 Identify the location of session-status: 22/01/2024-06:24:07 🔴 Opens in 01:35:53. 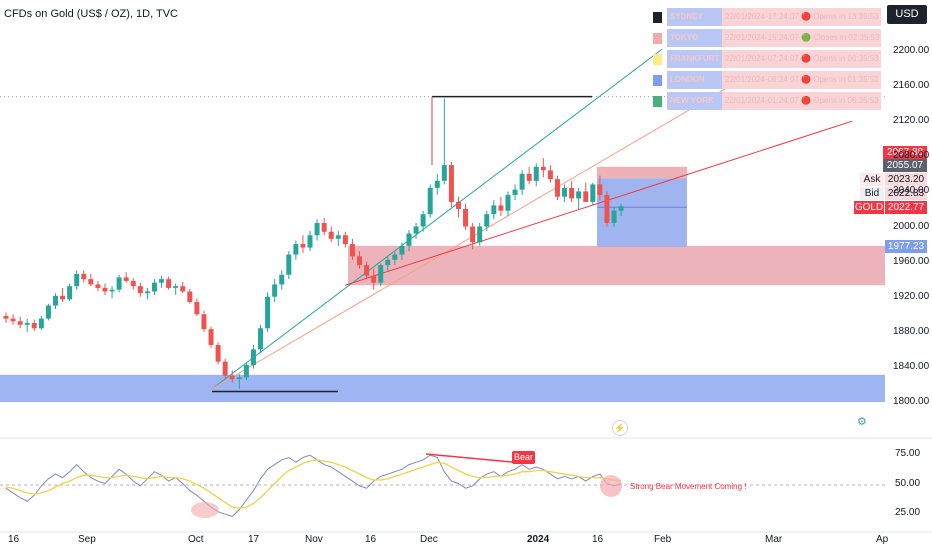
(801, 80).